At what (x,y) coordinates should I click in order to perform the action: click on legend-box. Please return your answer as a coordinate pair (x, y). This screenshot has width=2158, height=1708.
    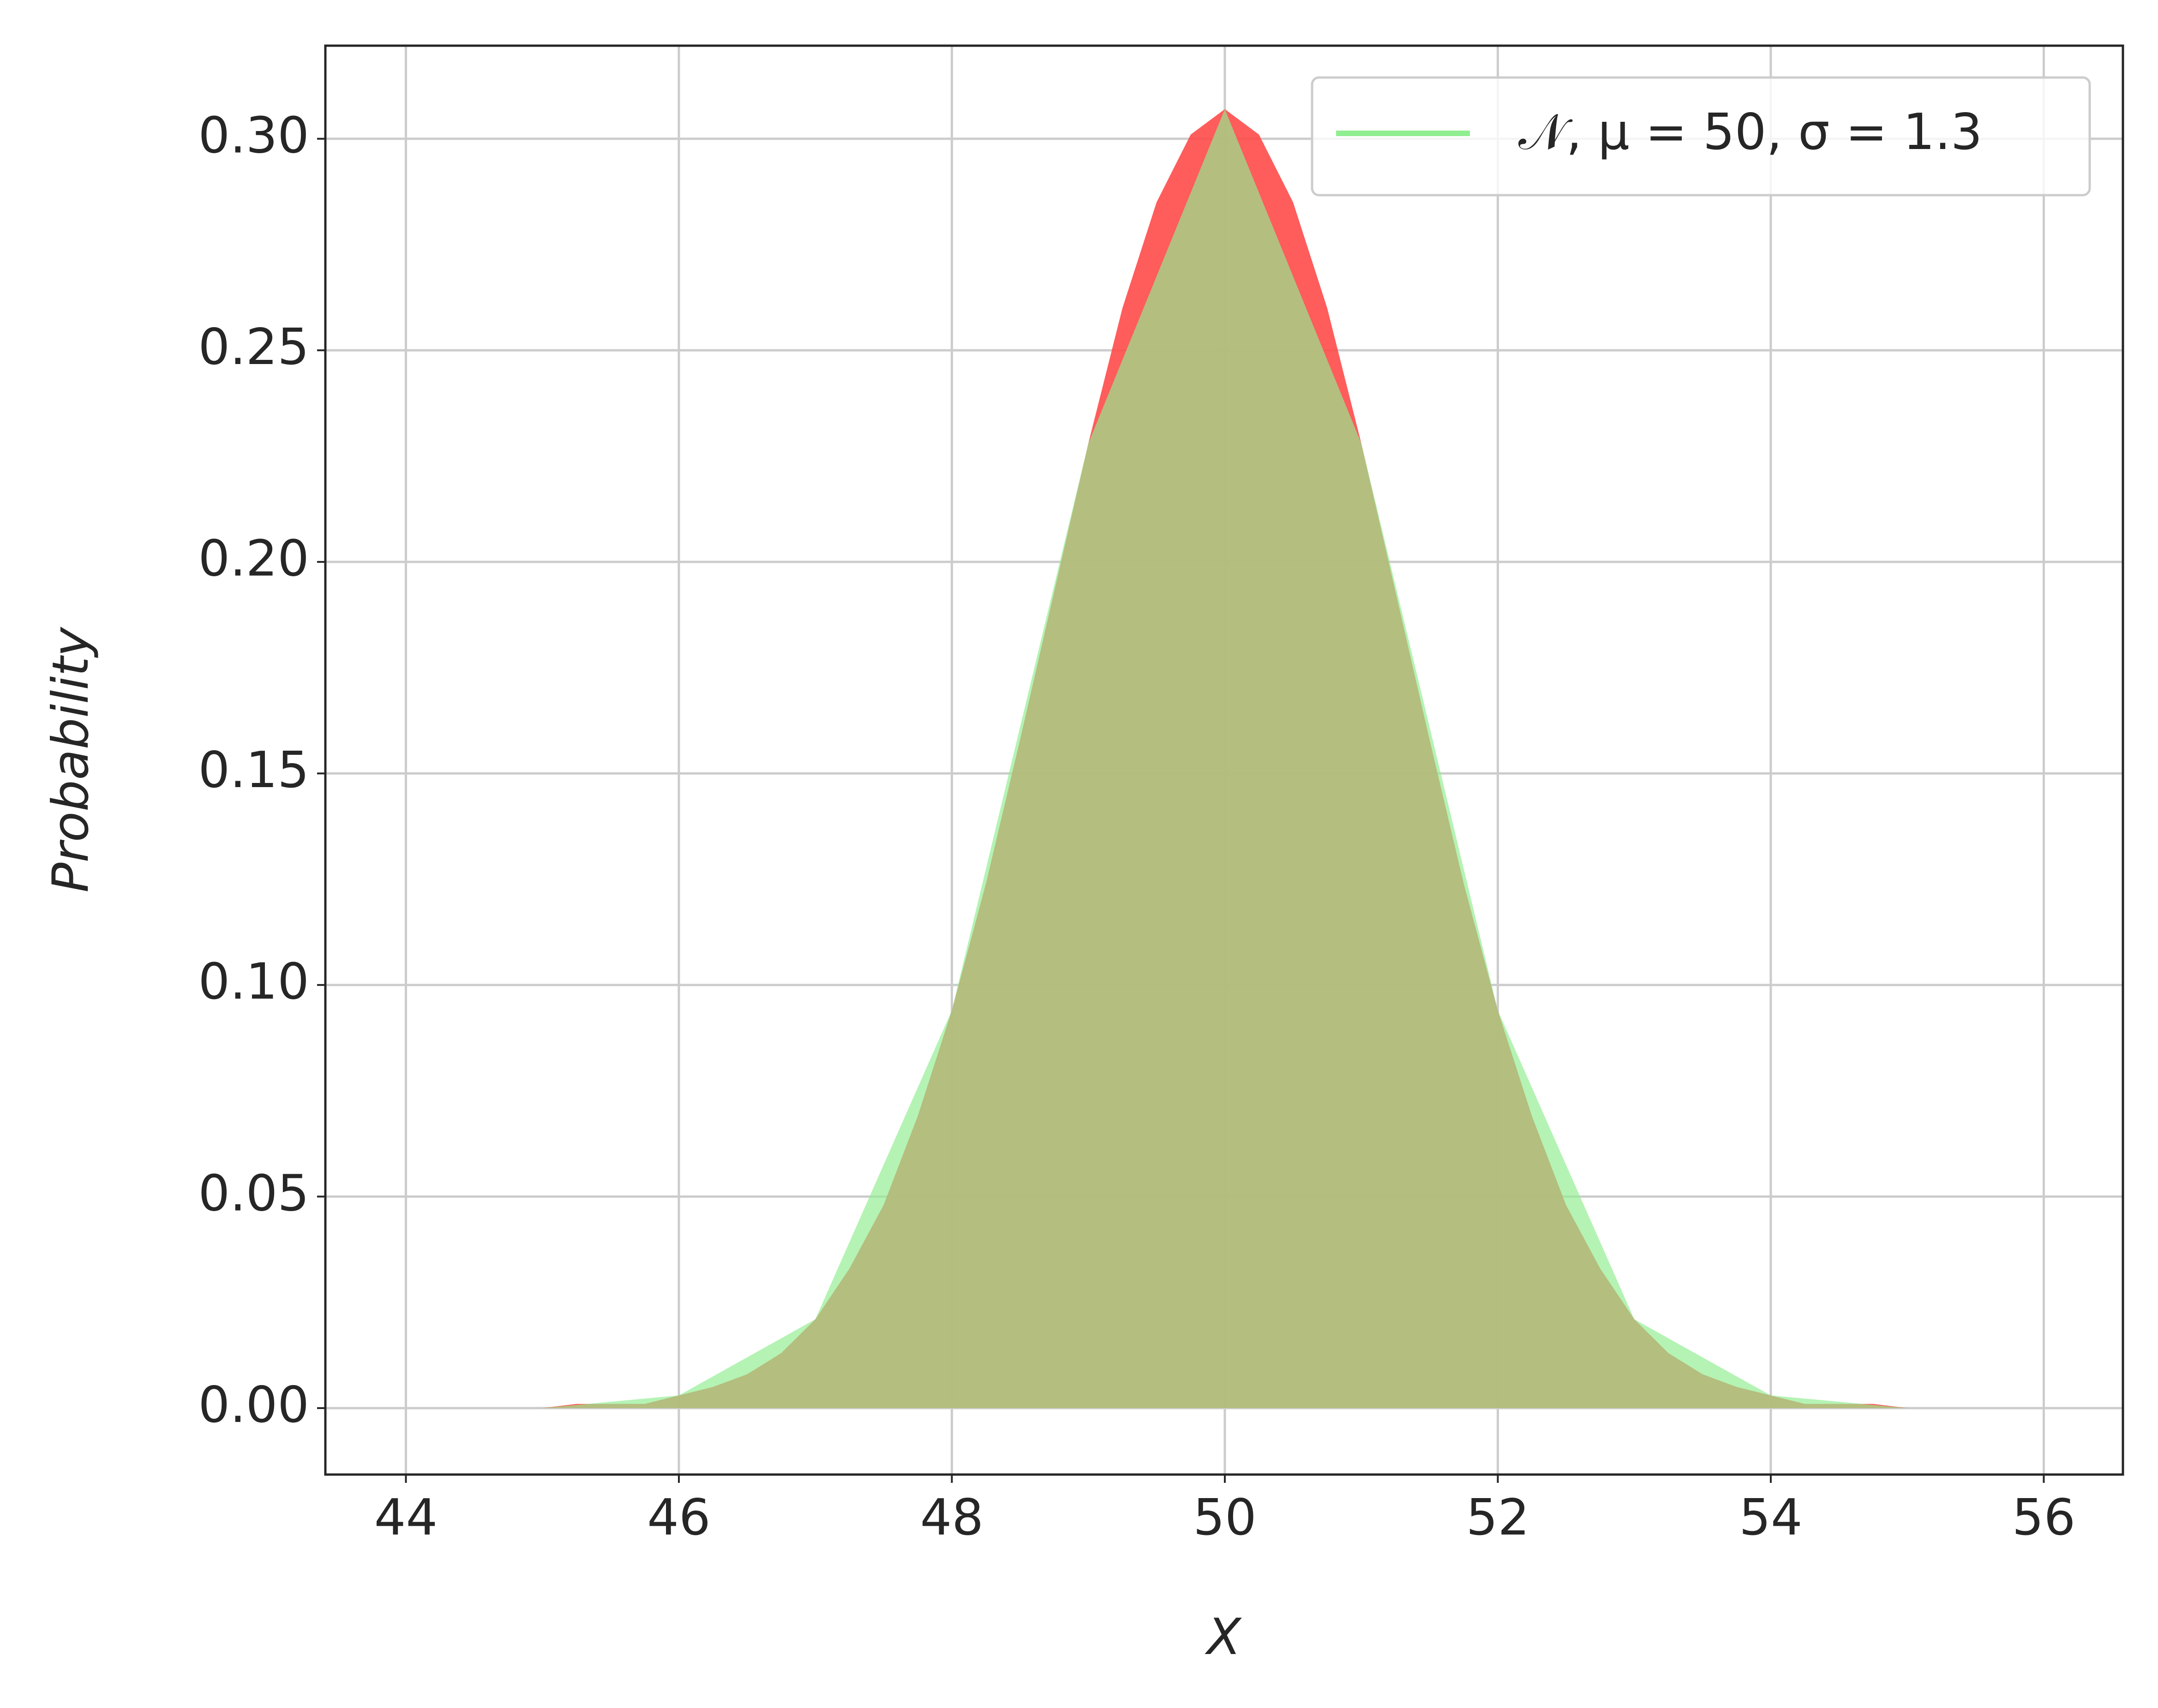
    Looking at the image, I should click on (1701, 136).